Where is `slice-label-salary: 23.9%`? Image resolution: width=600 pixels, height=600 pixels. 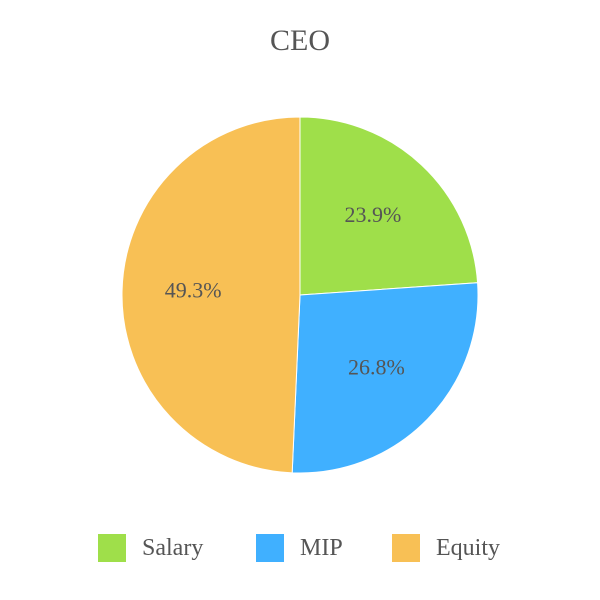
slice-label-salary: 23.9% is located at coordinates (372, 214).